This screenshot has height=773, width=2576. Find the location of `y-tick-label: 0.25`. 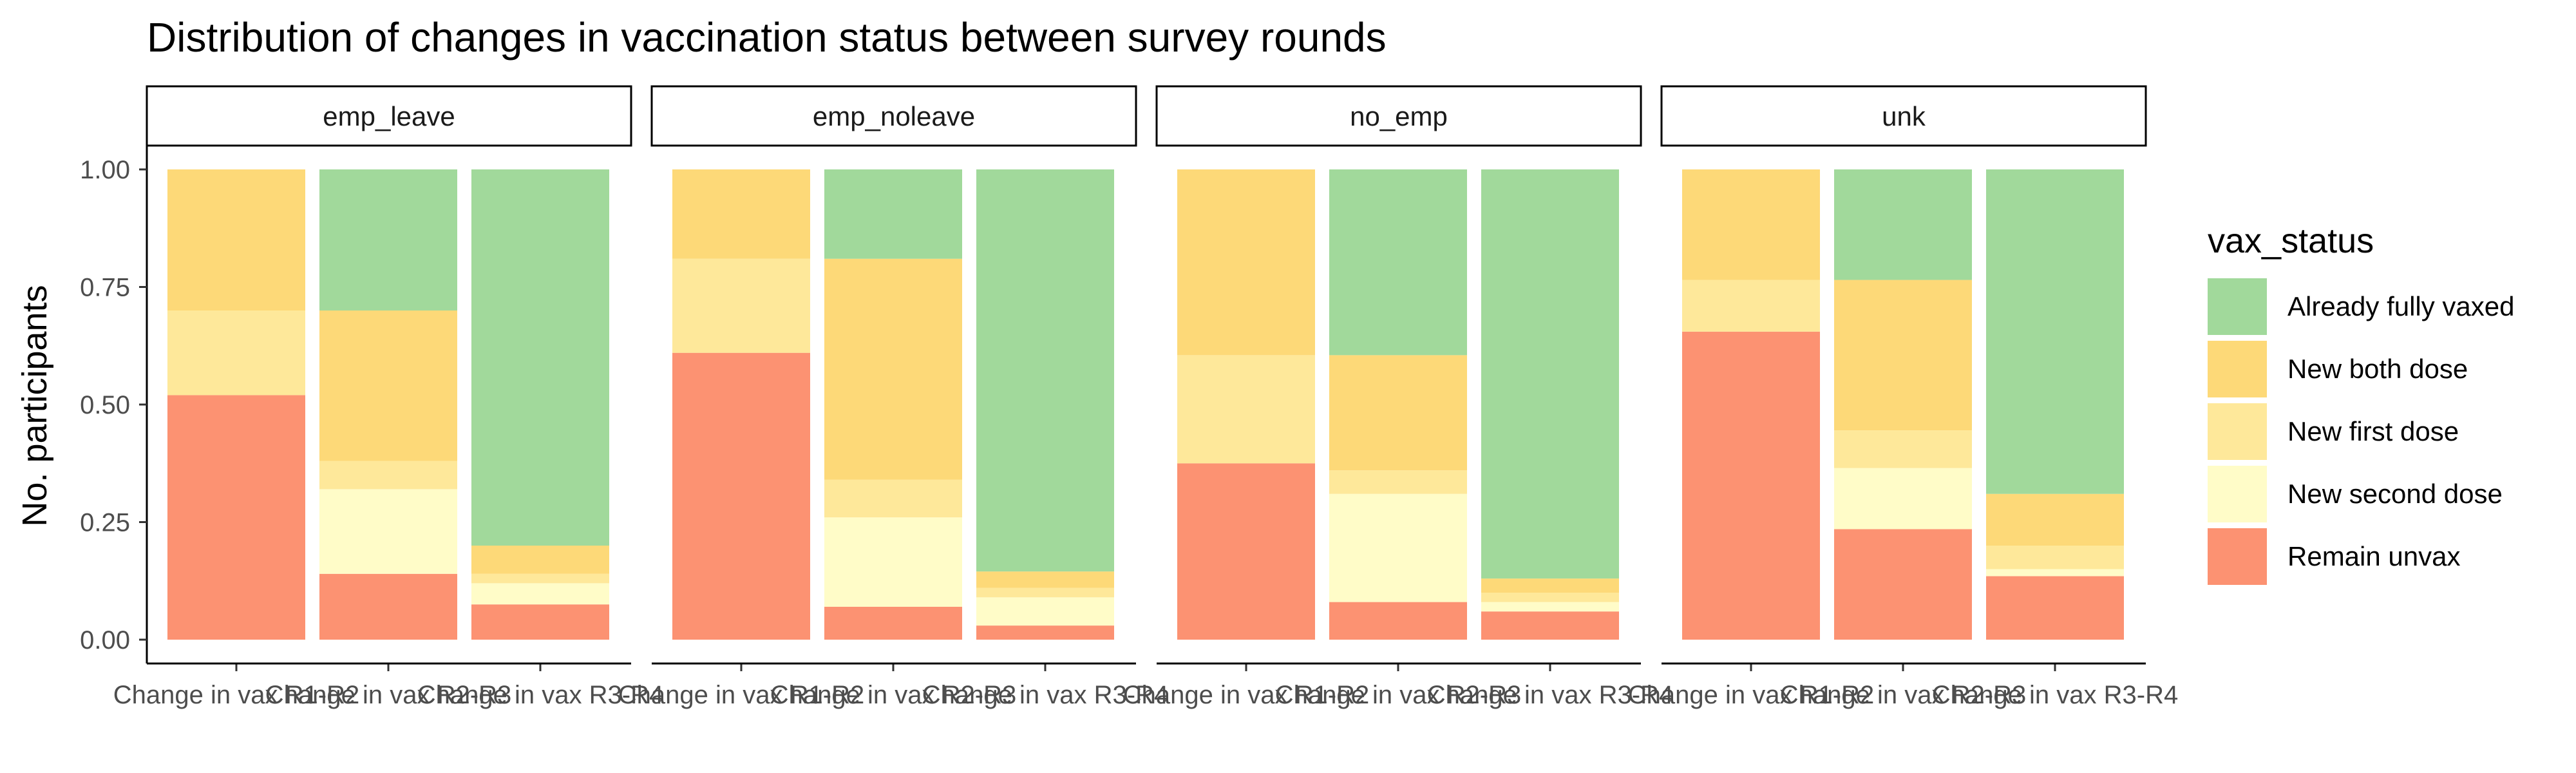

y-tick-label: 0.25 is located at coordinates (105, 523).